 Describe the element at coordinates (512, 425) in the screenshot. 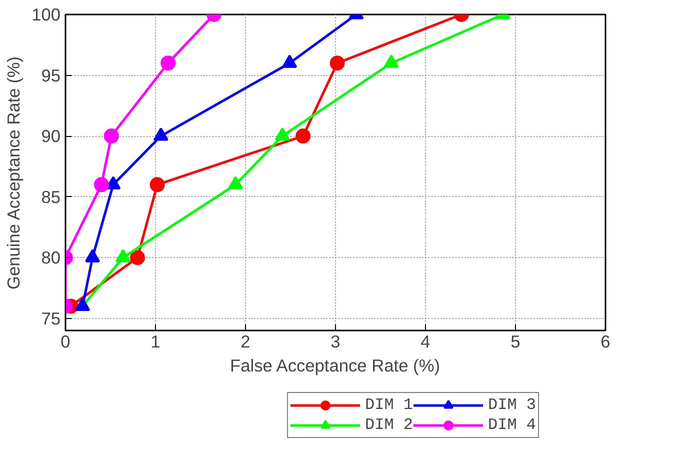

I see `legend-label: DIM 4` at that location.